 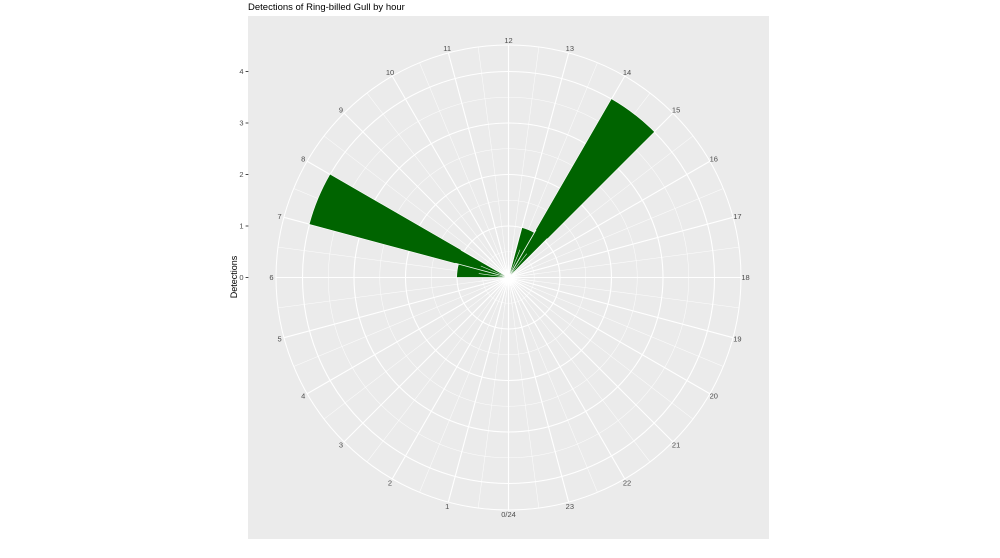 What do you see at coordinates (627, 482) in the screenshot?
I see `hour-label-22: 22` at bounding box center [627, 482].